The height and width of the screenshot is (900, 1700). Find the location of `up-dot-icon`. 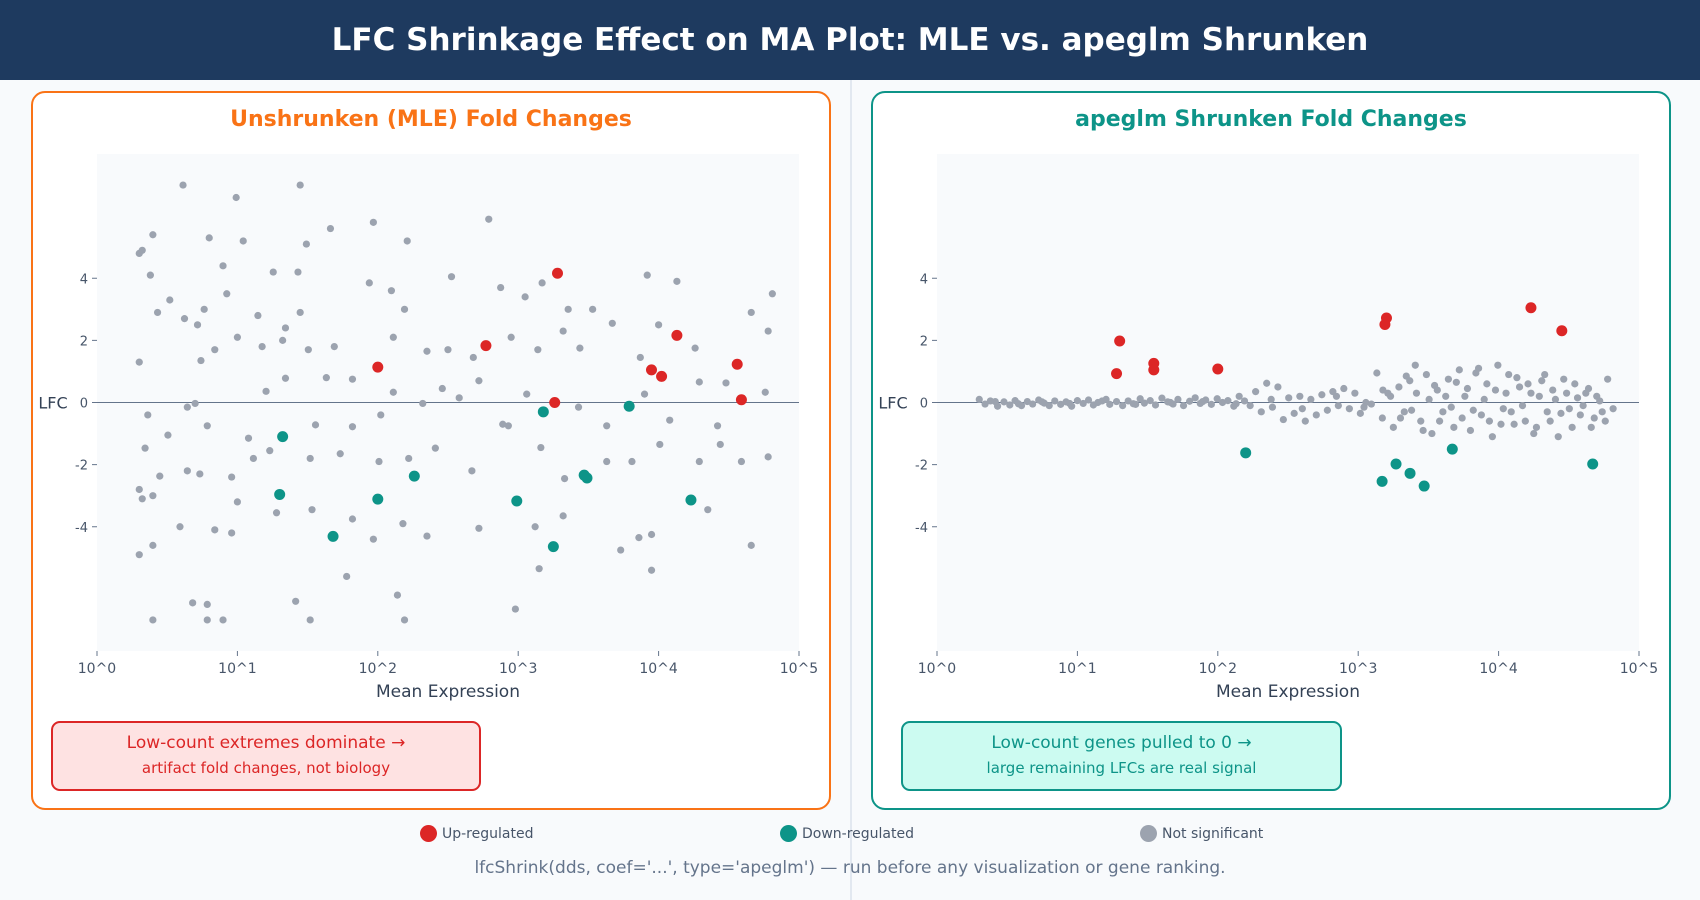

up-dot-icon is located at coordinates (428, 833).